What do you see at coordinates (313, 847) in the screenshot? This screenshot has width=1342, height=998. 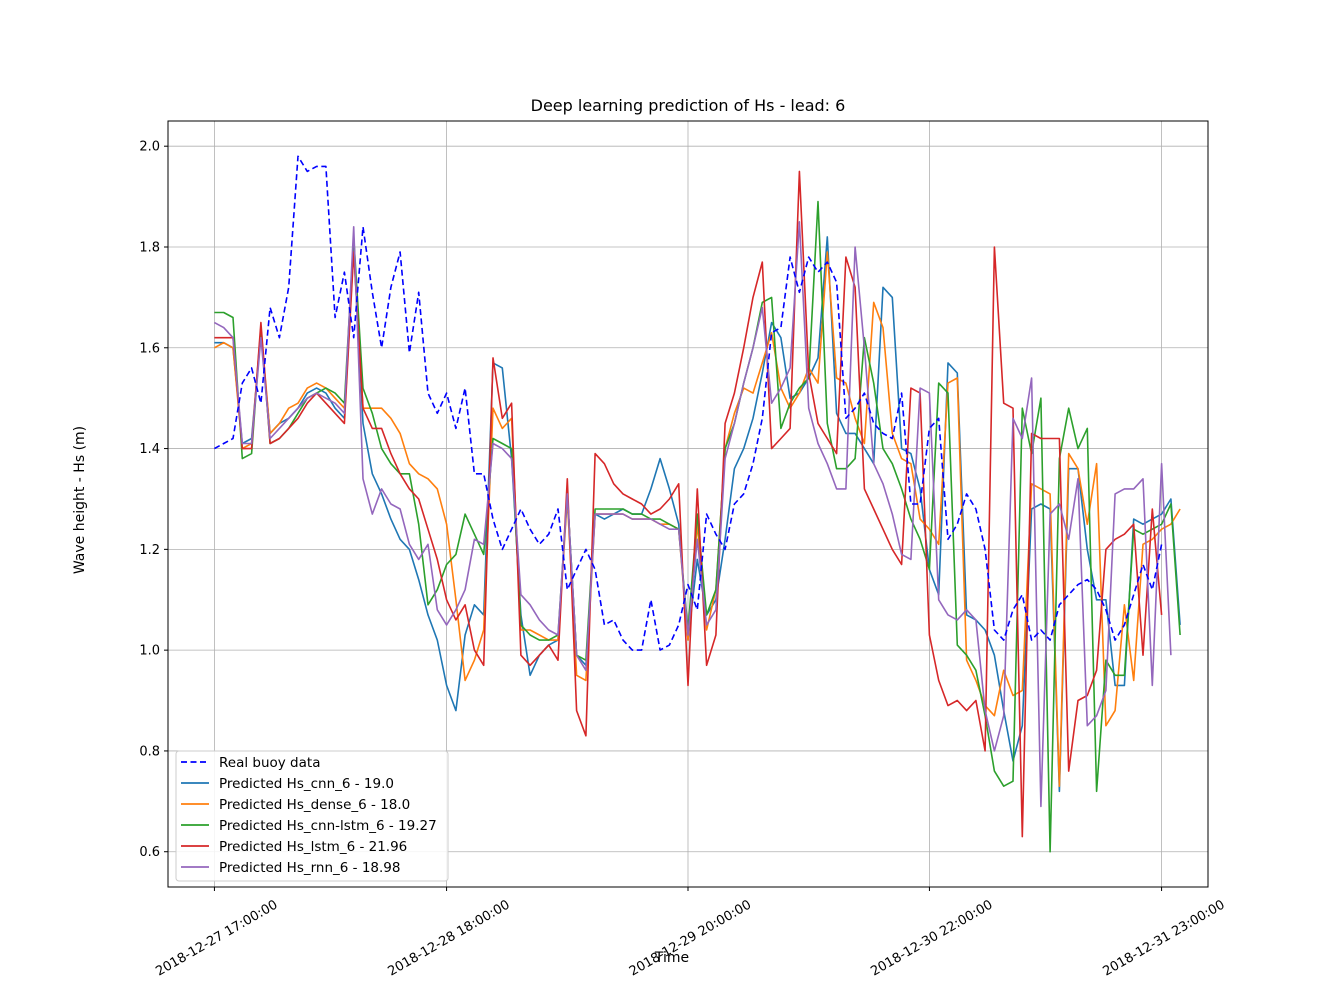 I see `legend-entry: Predicted Hs_lstm_6 - 21.96` at bounding box center [313, 847].